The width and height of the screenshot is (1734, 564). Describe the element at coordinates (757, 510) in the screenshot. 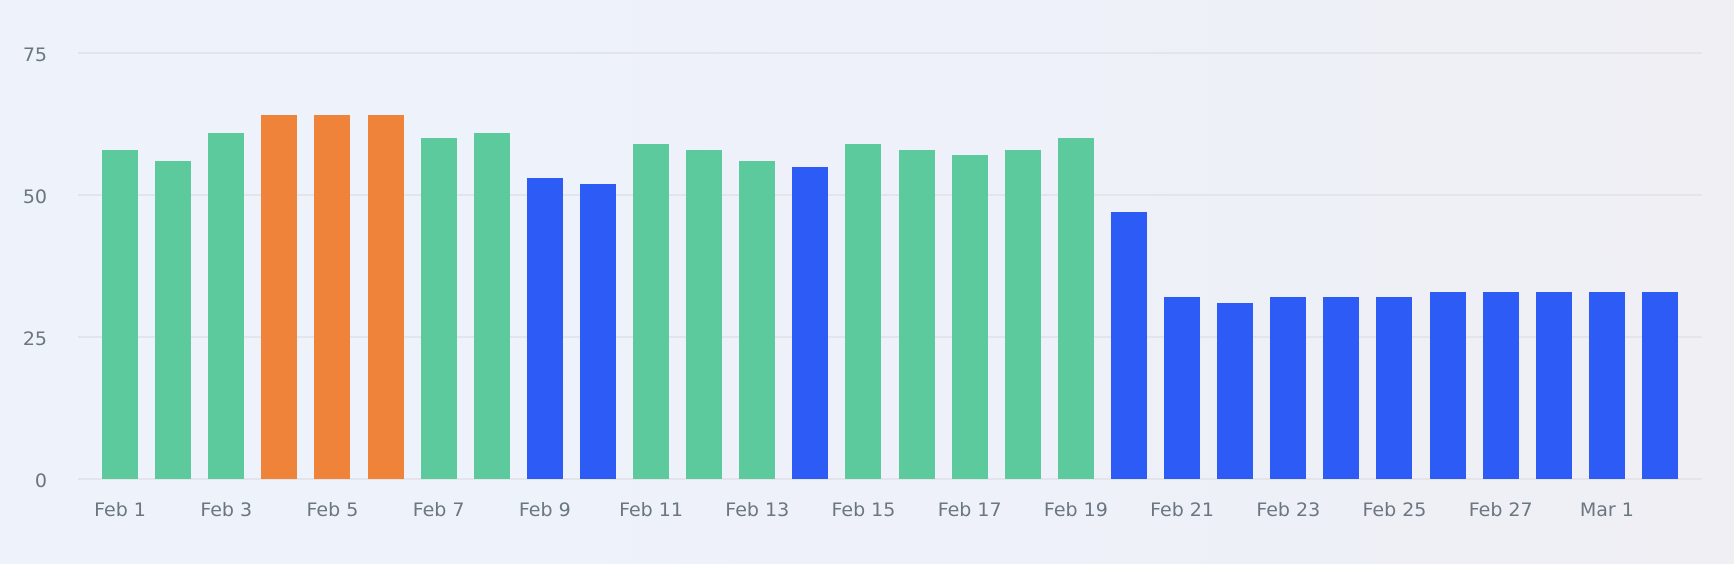

I see `x-tick-label: Feb 13` at that location.